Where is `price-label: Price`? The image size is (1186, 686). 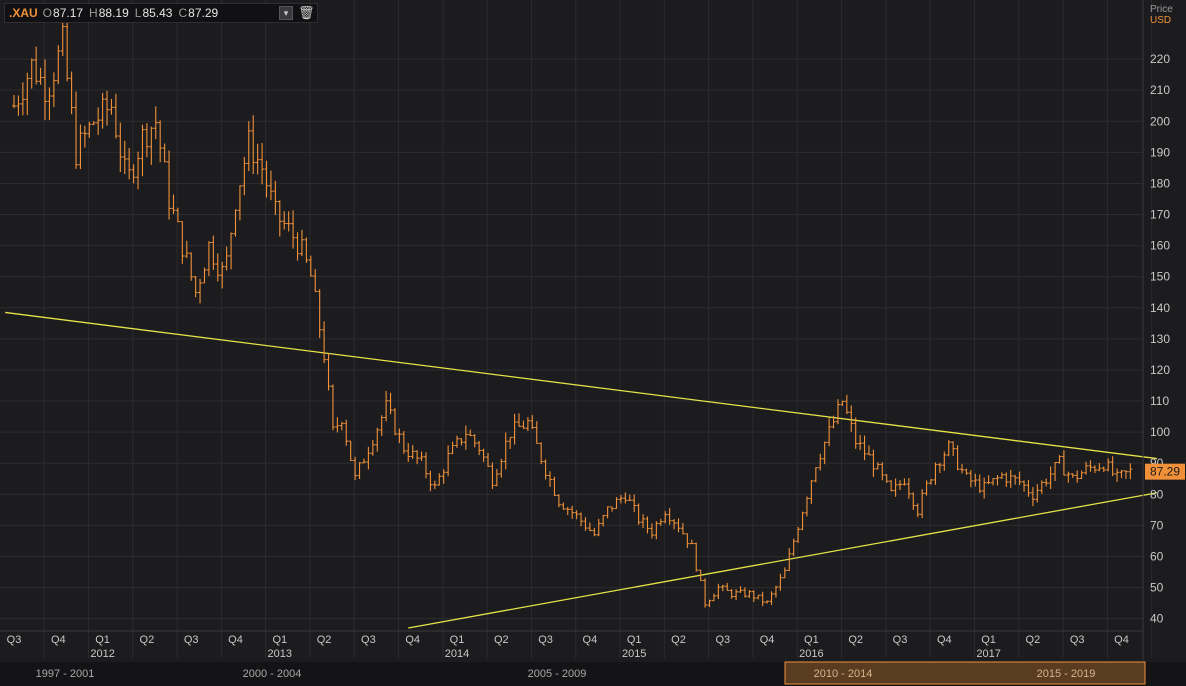 price-label: Price is located at coordinates (1161, 9).